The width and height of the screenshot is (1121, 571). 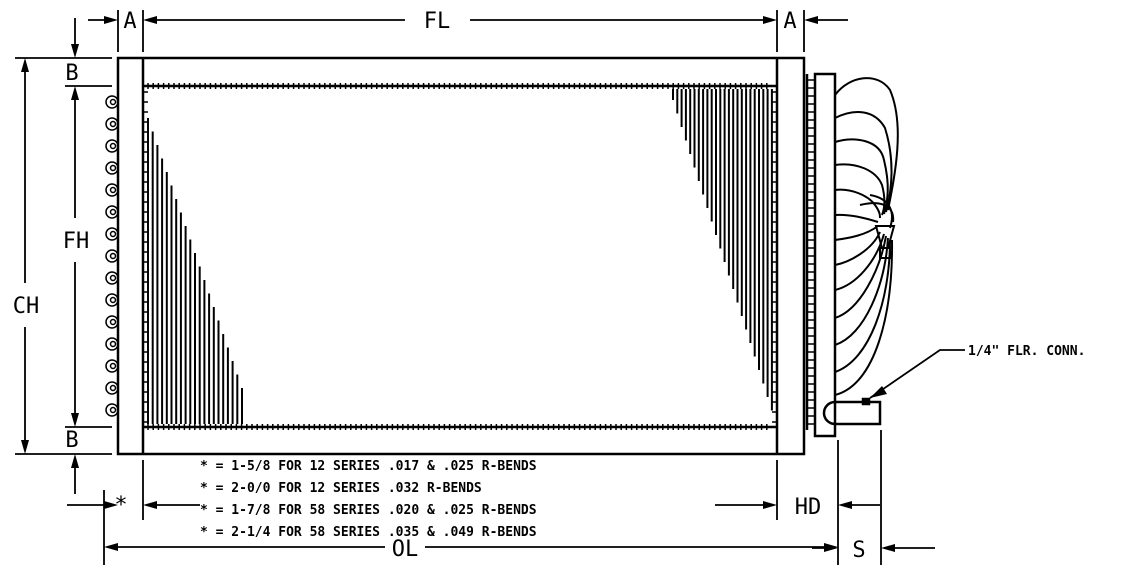 I want to click on side-view, so click(x=843, y=255).